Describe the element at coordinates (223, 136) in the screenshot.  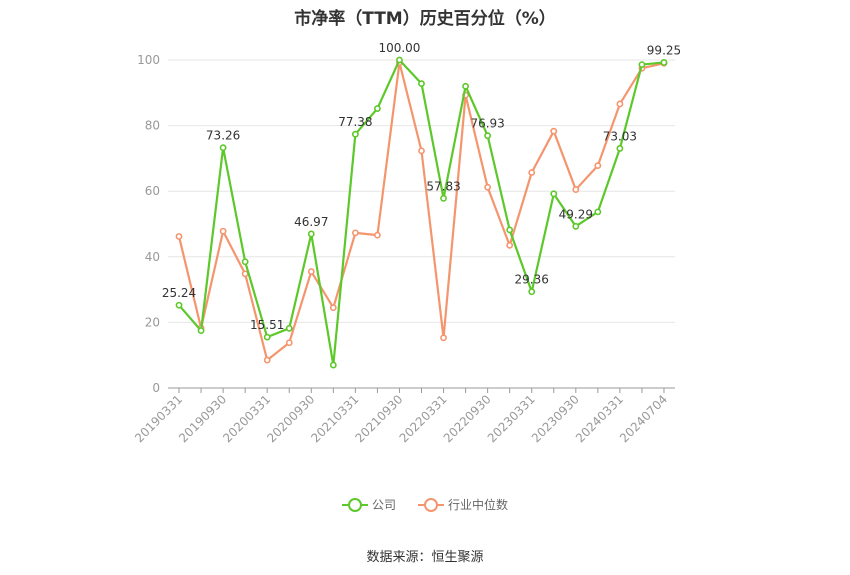
I see `data-label: 73.26` at that location.